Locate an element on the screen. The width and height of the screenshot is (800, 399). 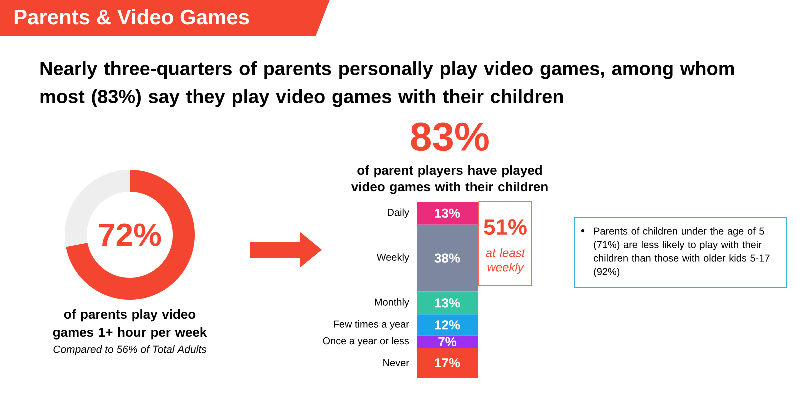
data-label: 12% is located at coordinates (447, 325).